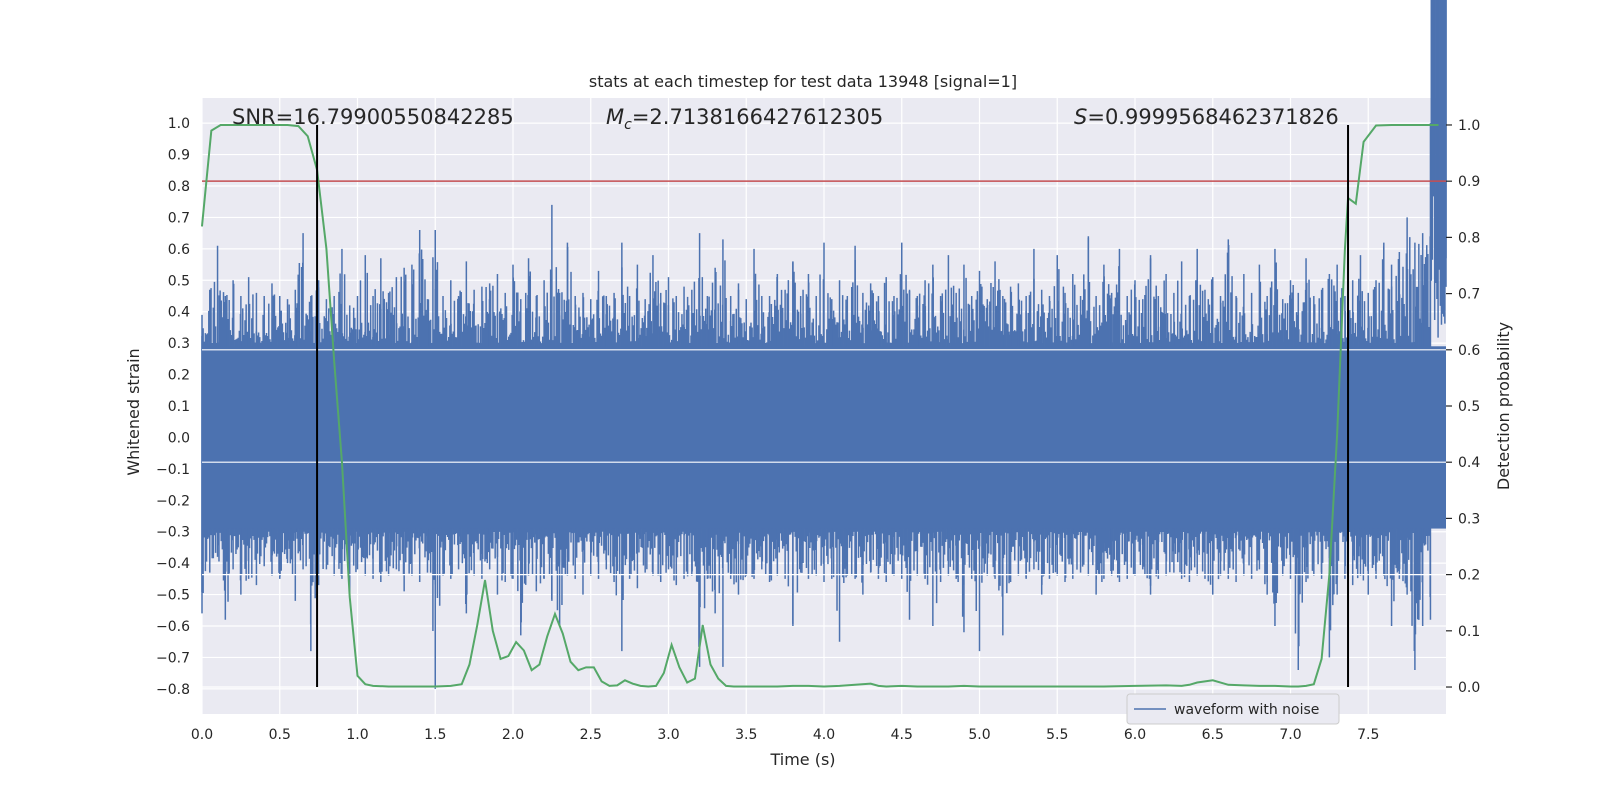 The height and width of the screenshot is (800, 1600). What do you see at coordinates (1246, 710) in the screenshot?
I see `legend-label: waveform with noise` at bounding box center [1246, 710].